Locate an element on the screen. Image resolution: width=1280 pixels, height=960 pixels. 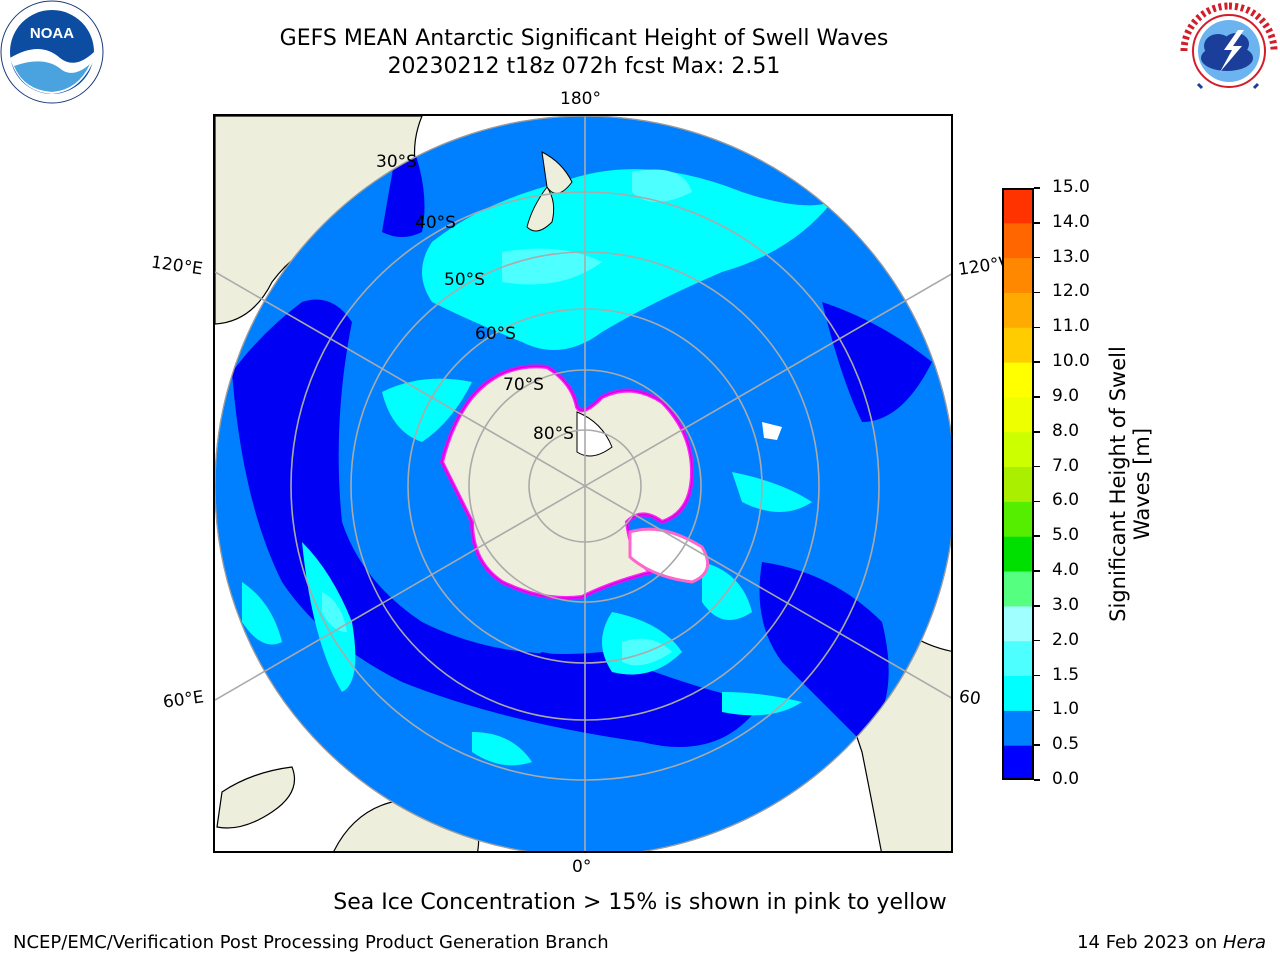
colorbar-svg is located at coordinates (1018, 484).